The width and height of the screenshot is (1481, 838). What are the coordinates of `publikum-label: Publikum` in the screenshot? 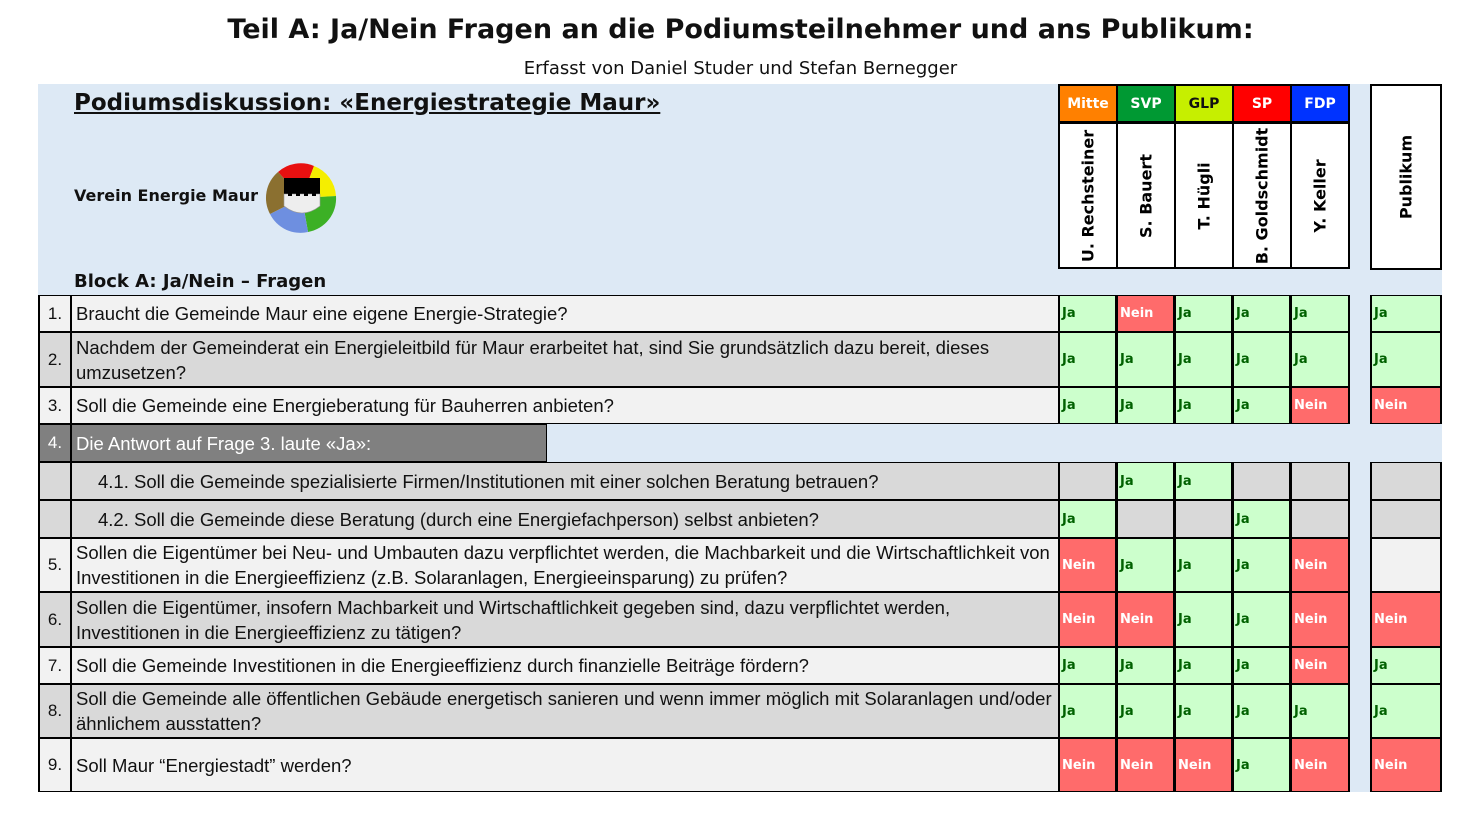 It's located at (1406, 177).